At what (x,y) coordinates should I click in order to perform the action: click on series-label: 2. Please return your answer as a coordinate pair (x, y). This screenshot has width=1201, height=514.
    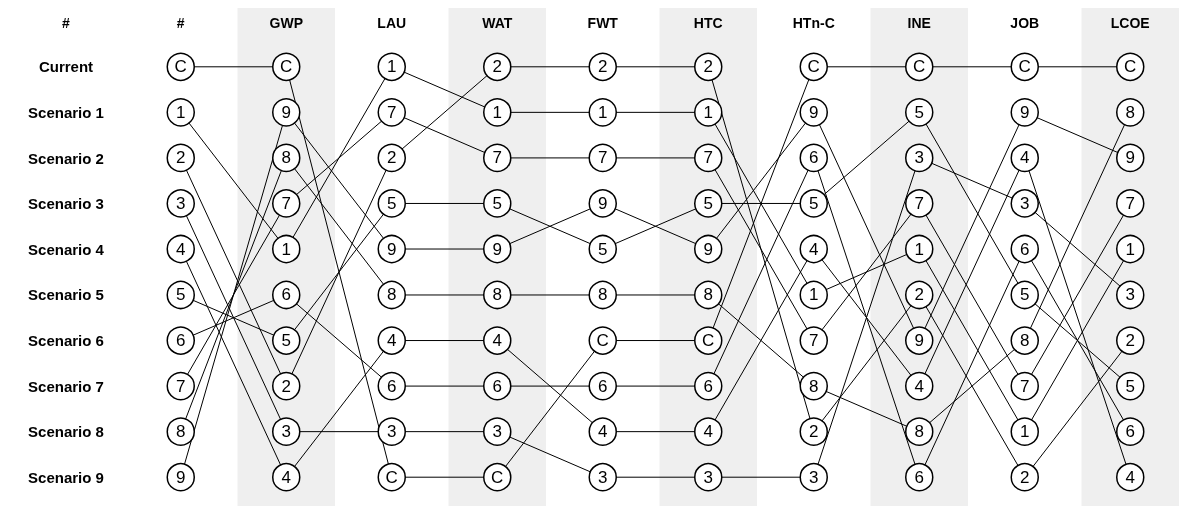
    Looking at the image, I should click on (181, 158).